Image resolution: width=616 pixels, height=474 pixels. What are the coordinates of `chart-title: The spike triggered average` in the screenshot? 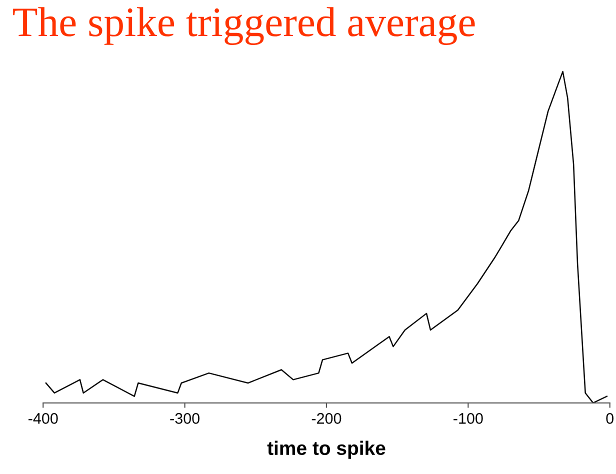 It's located at (244, 26).